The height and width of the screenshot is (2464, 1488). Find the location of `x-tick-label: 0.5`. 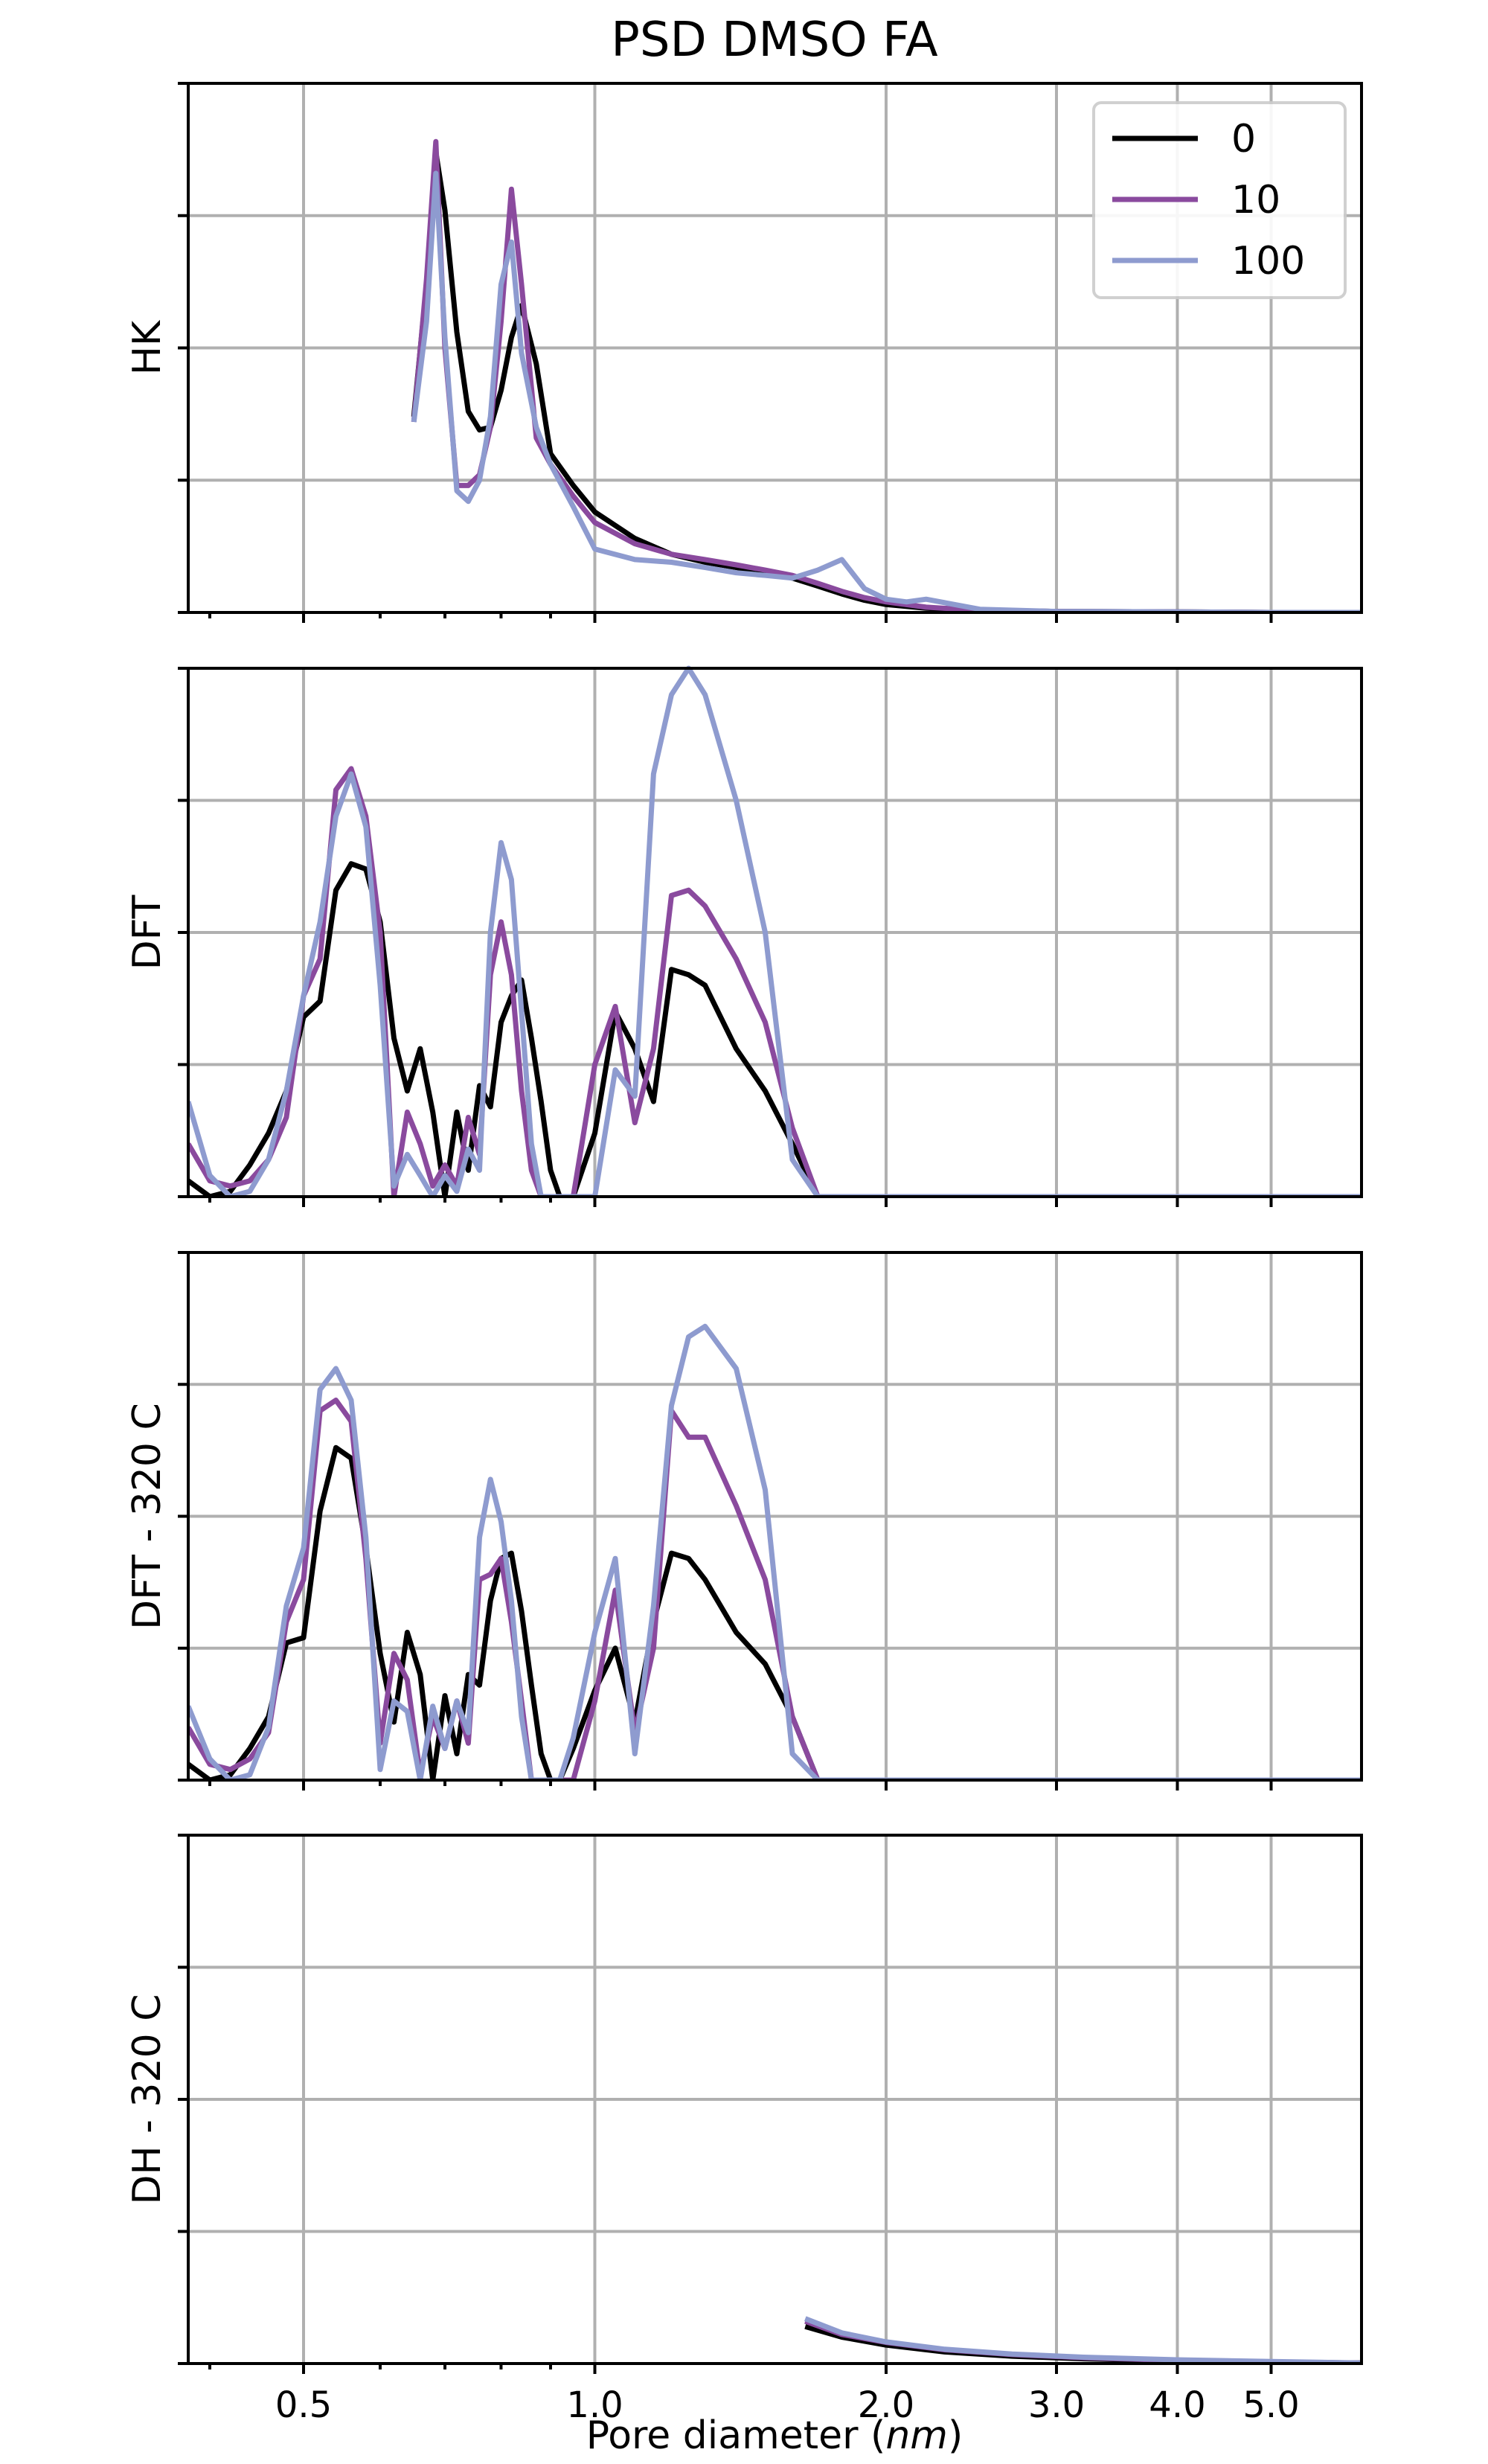

x-tick-label: 0.5 is located at coordinates (303, 2405).